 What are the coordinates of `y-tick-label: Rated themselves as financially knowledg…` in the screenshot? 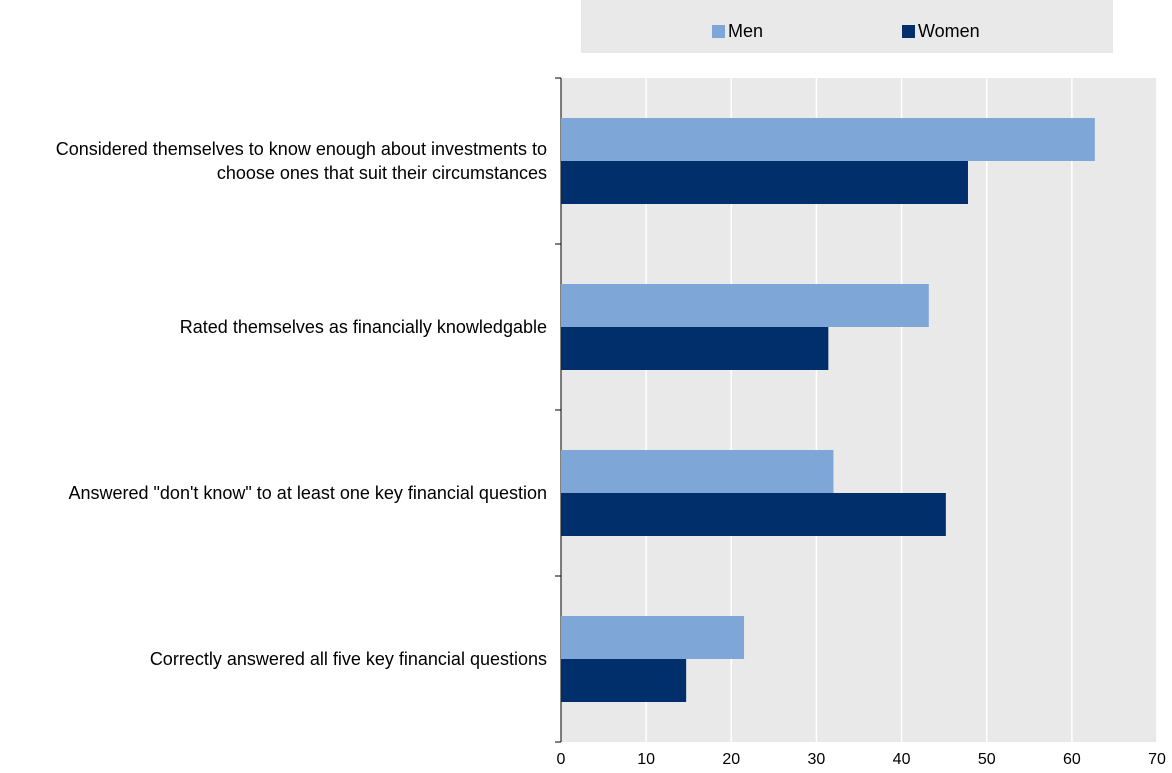 It's located at (363, 327).